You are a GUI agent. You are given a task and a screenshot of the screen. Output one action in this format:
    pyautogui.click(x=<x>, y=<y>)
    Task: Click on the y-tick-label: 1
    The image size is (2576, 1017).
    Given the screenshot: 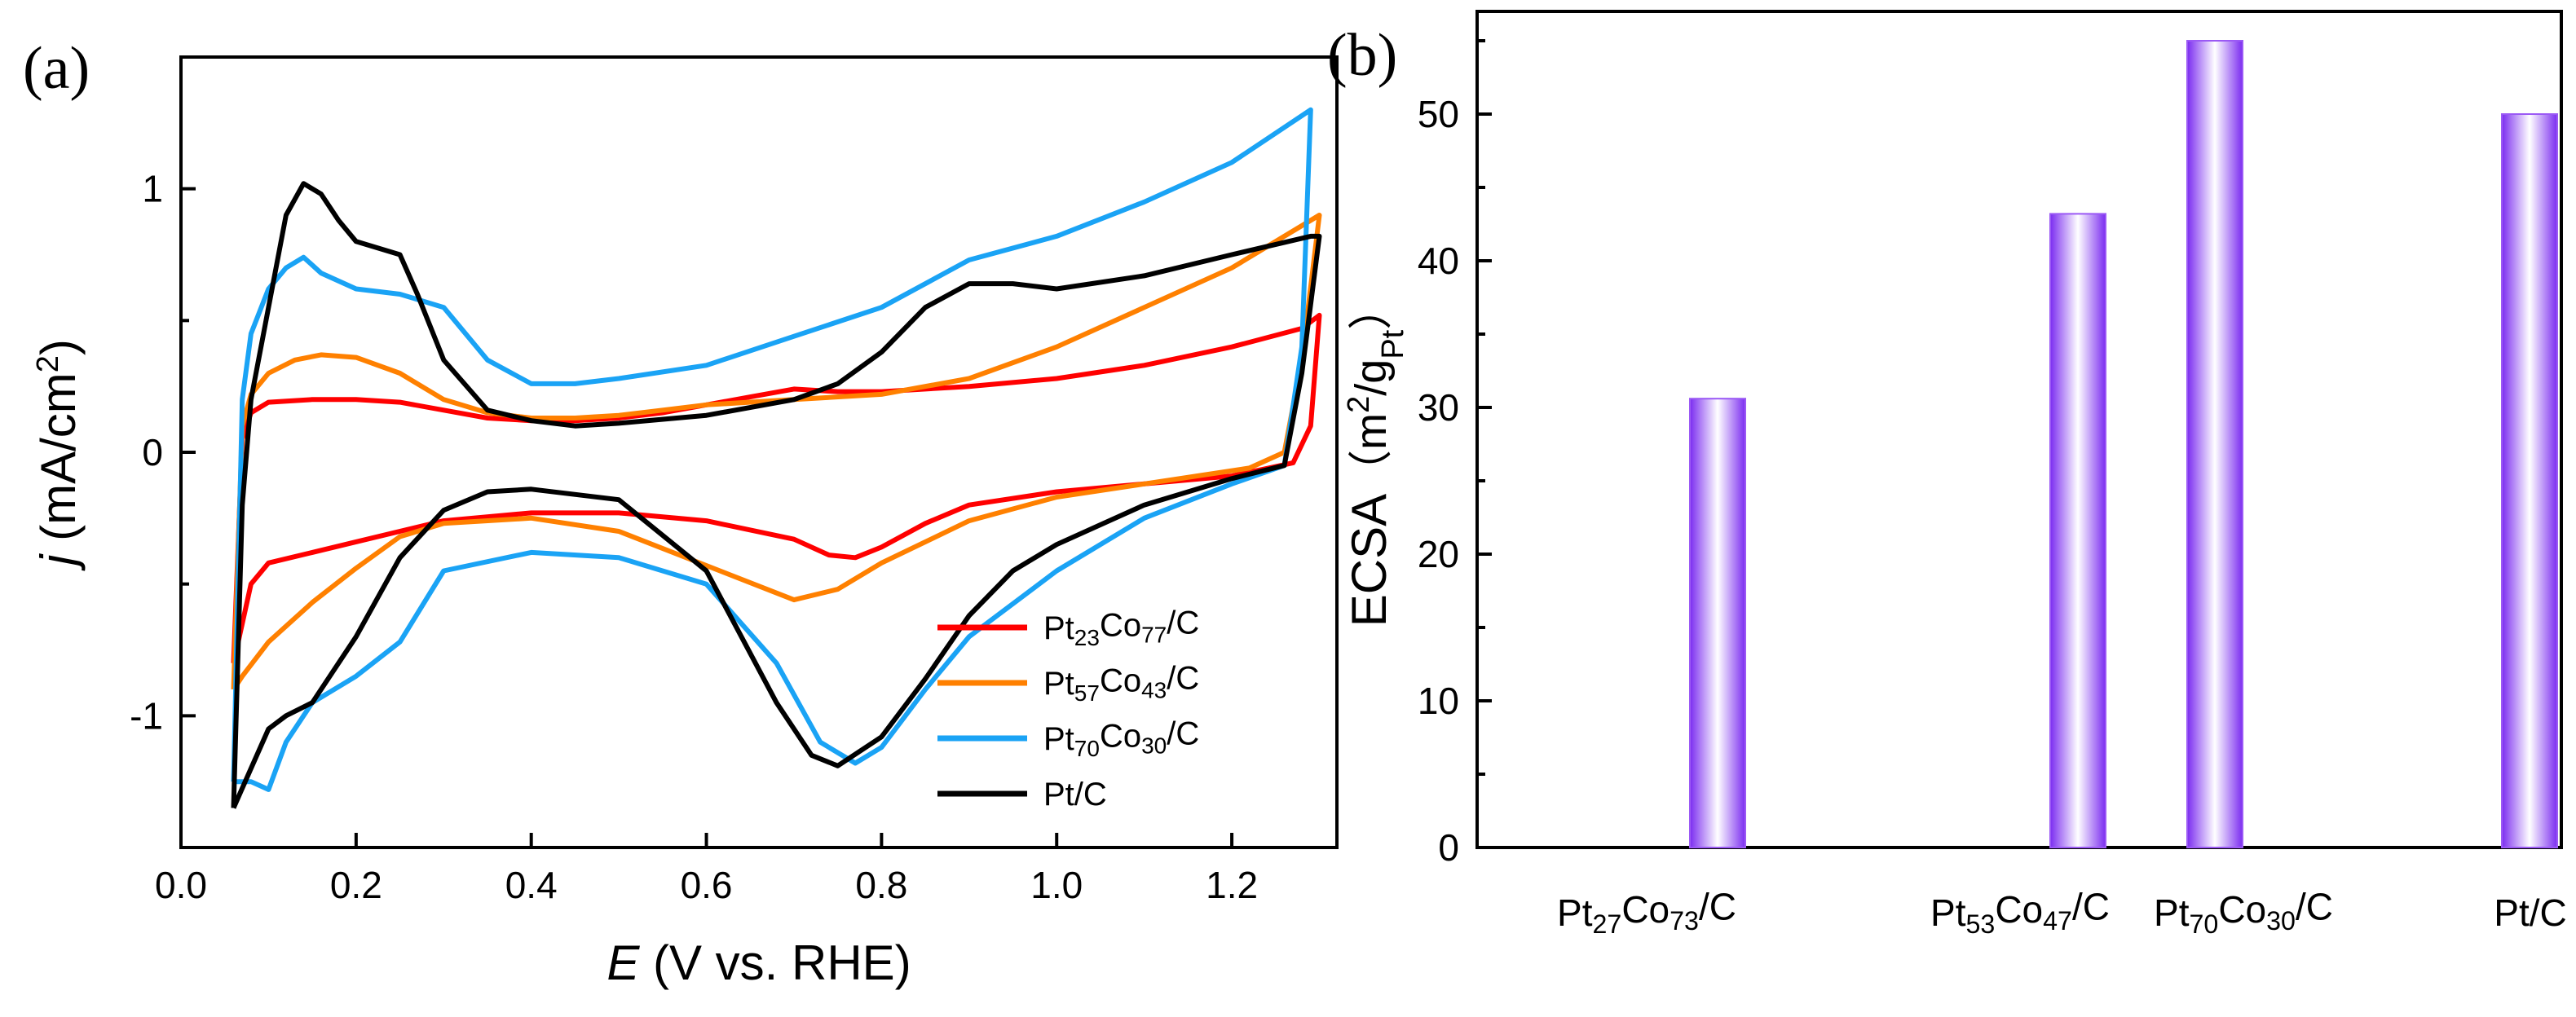 What is the action you would take?
    pyautogui.click(x=152, y=189)
    